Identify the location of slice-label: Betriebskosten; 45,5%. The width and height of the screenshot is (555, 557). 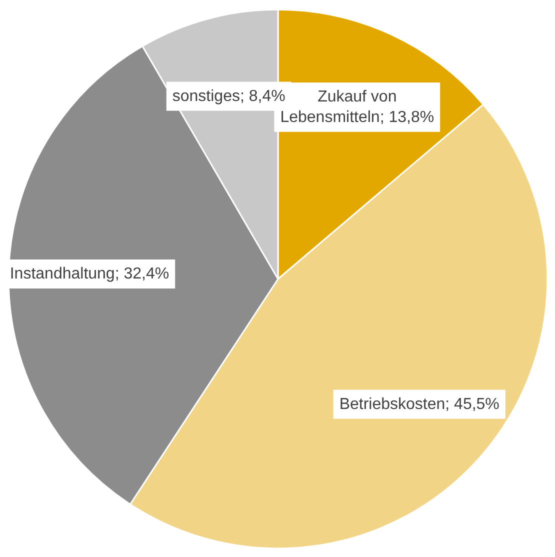
(419, 404).